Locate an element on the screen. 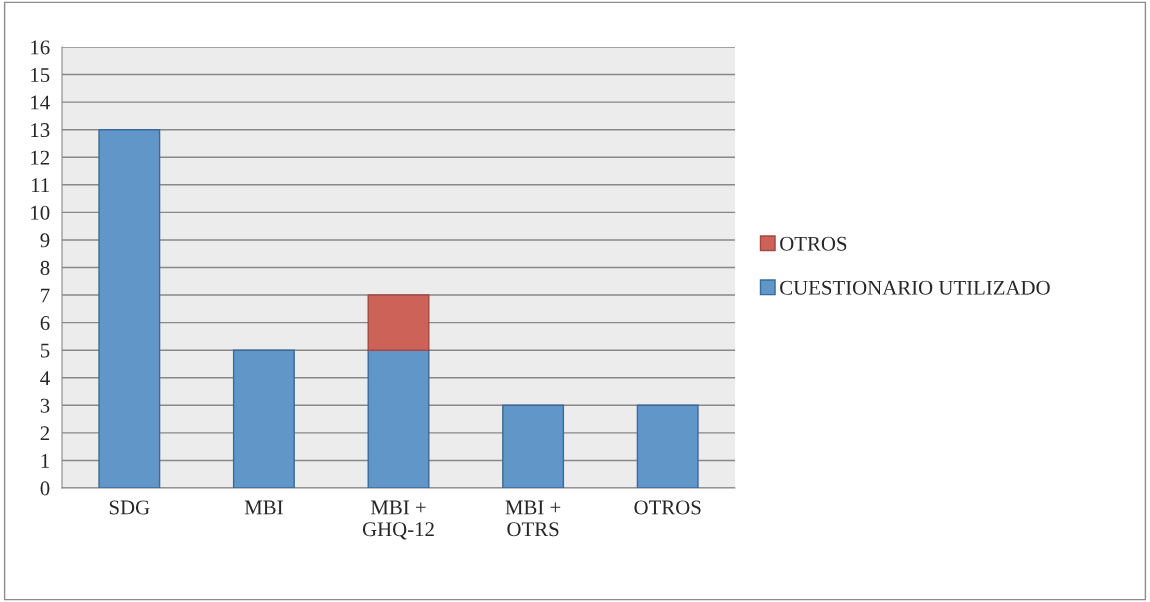 The height and width of the screenshot is (602, 1150). x-tick-label: MBI + GHQ-12 is located at coordinates (398, 520).